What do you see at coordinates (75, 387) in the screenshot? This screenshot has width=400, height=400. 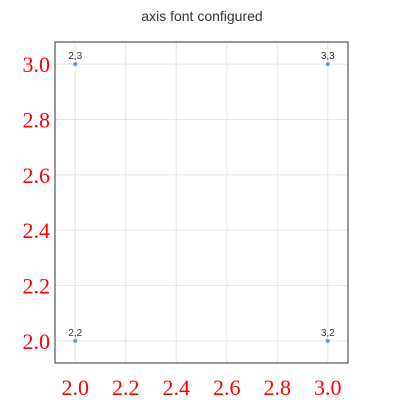 I see `x-tick-label: 2.0` at bounding box center [75, 387].